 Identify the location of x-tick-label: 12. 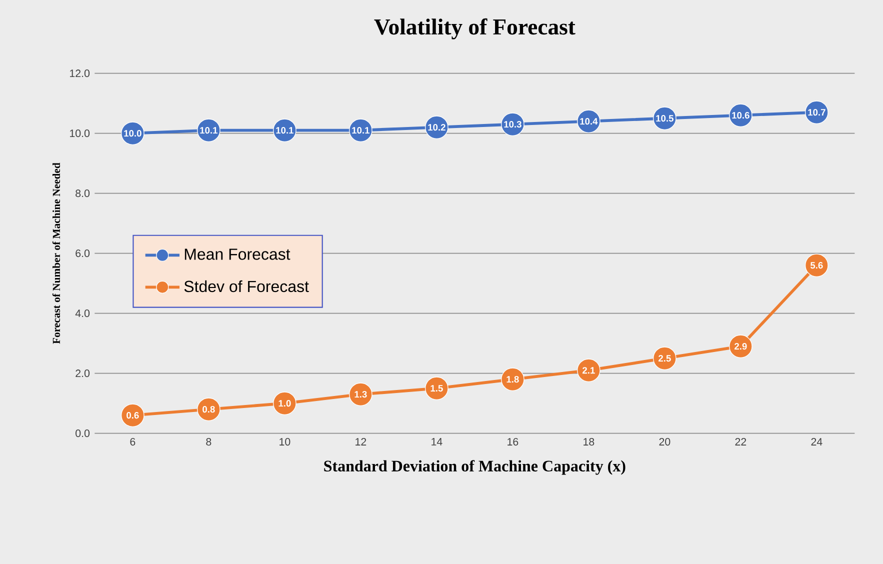
(361, 442).